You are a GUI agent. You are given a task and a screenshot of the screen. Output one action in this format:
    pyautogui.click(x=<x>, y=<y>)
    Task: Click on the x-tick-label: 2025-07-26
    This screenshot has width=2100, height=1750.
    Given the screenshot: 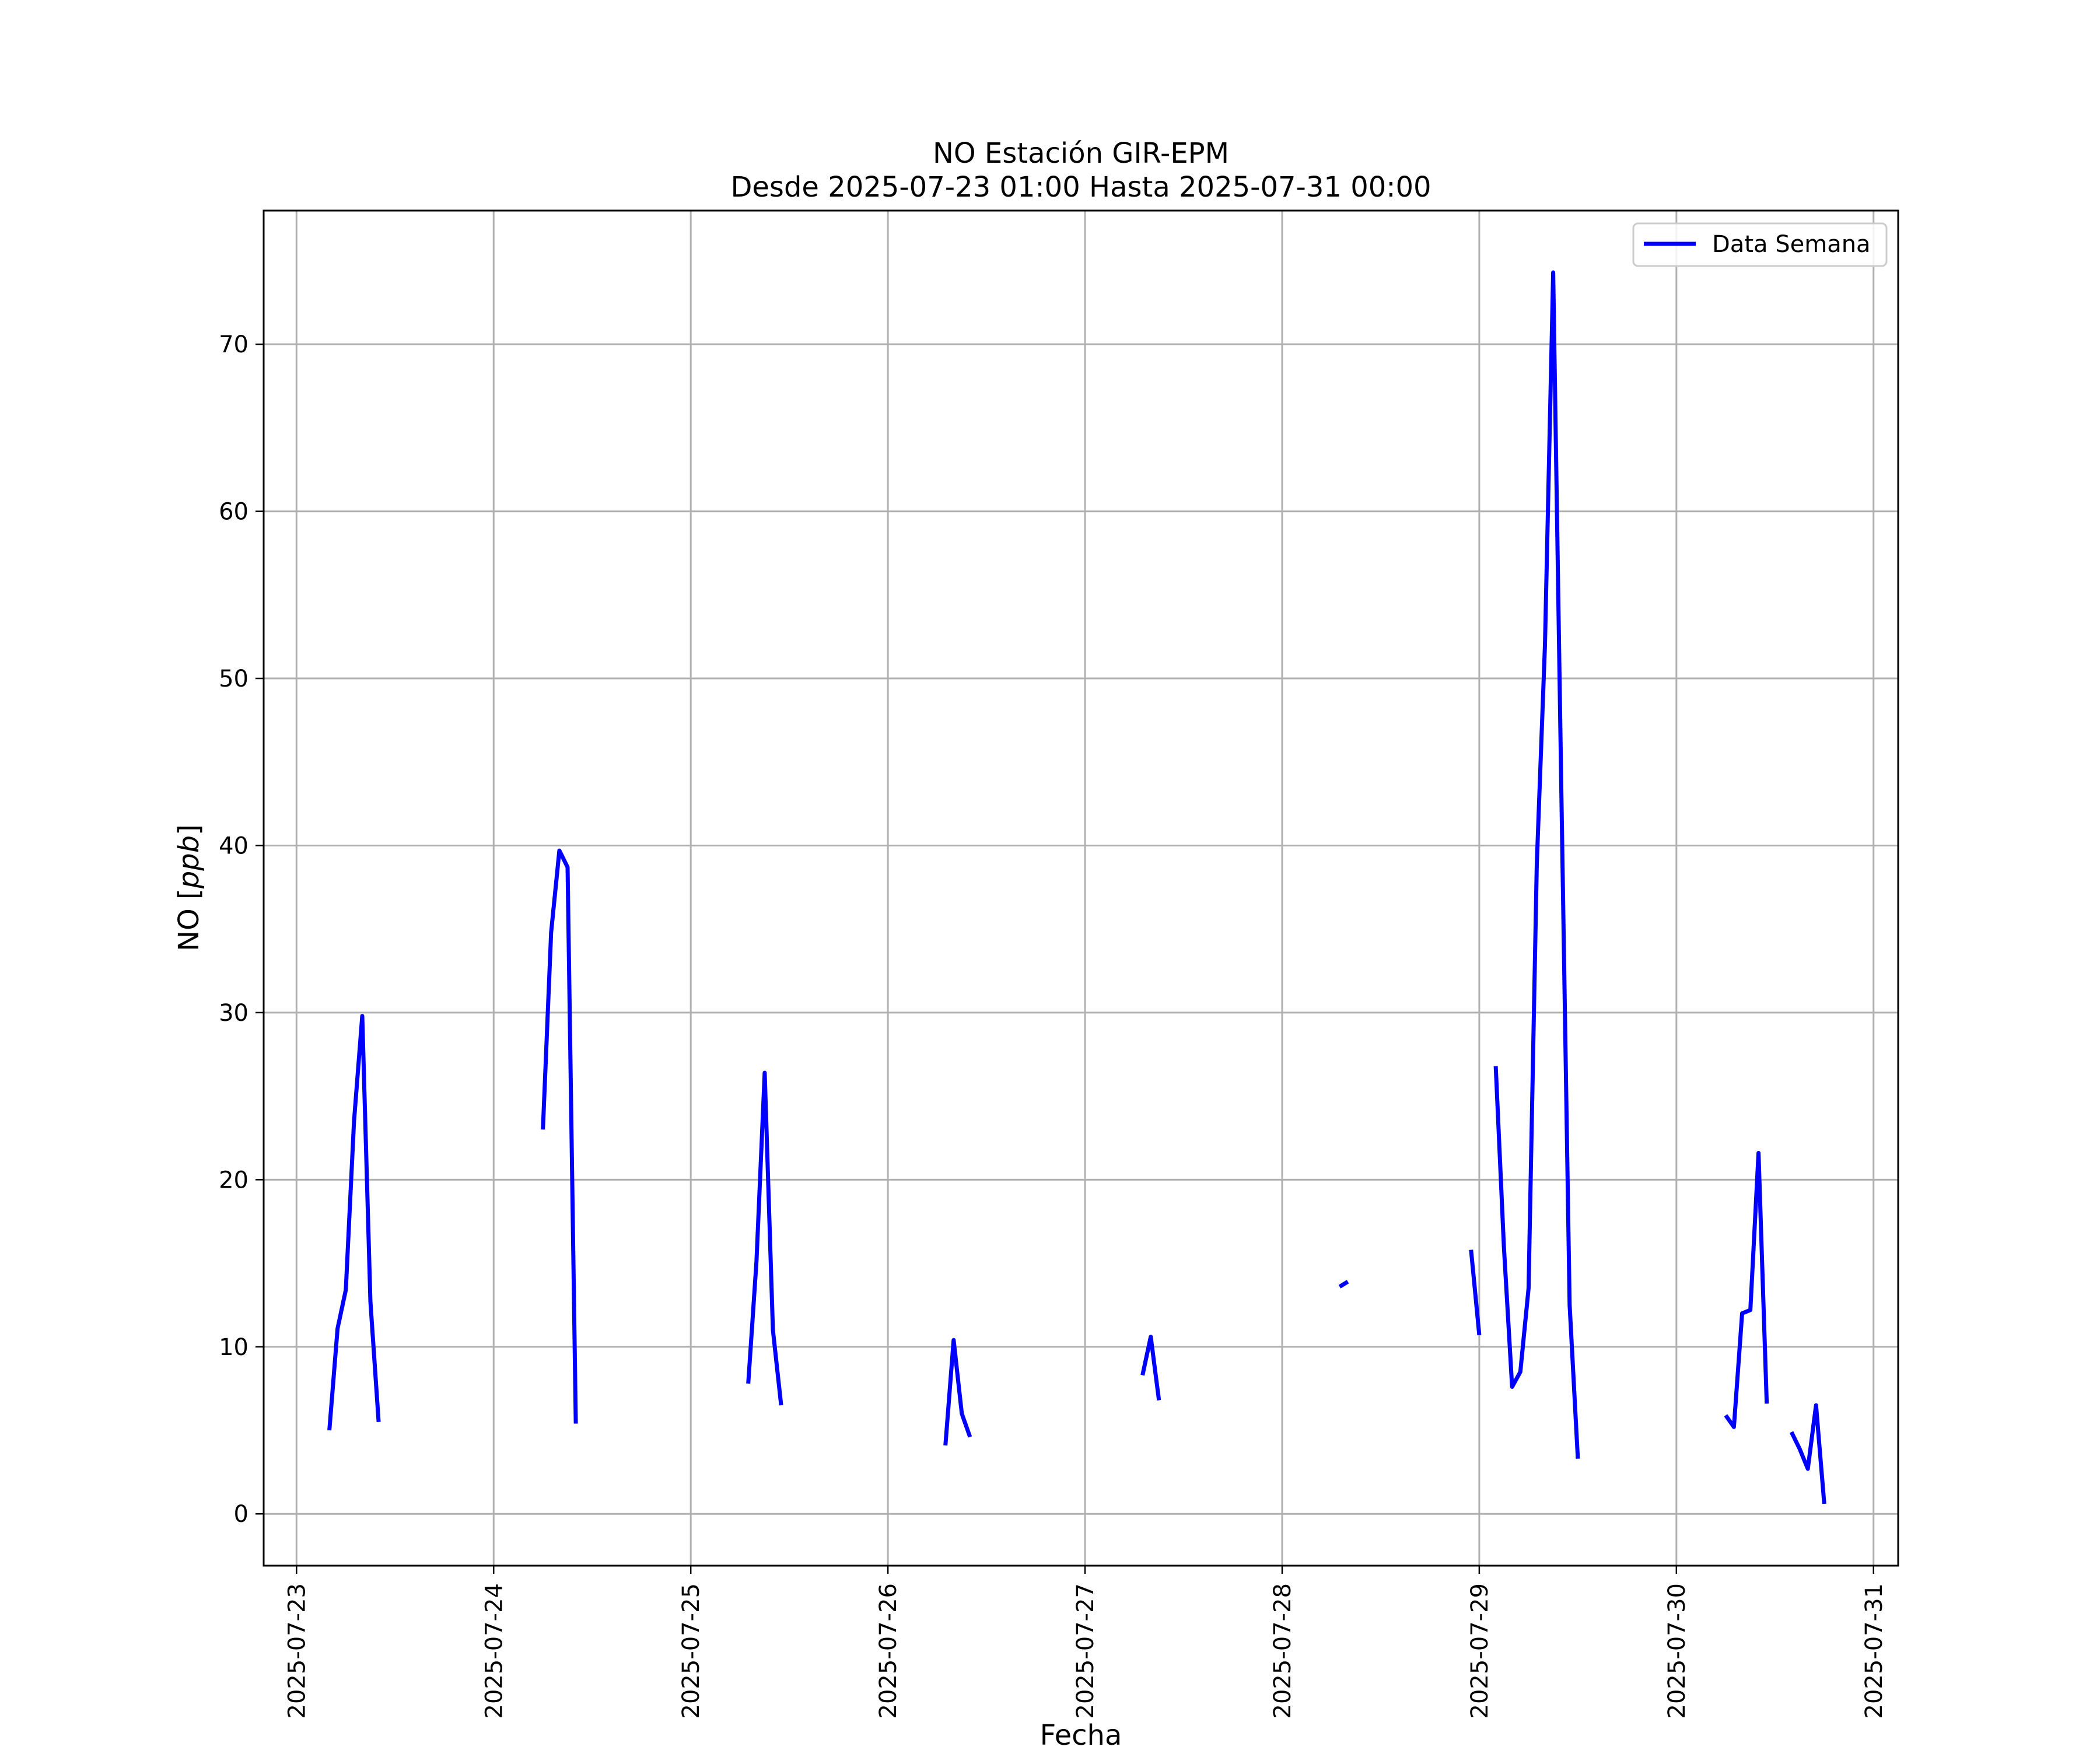 What is the action you would take?
    pyautogui.click(x=888, y=1650)
    